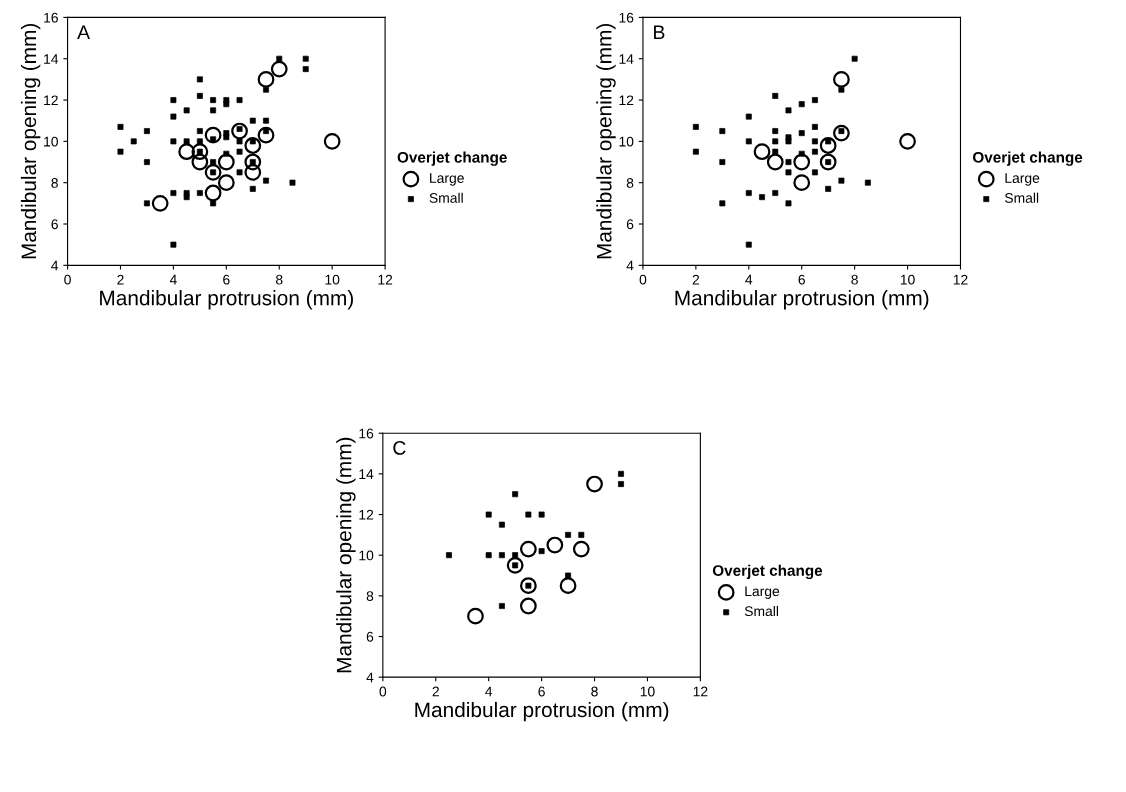 The width and height of the screenshot is (1126, 792). Describe the element at coordinates (399, 448) in the screenshot. I see `annotation: C` at that location.